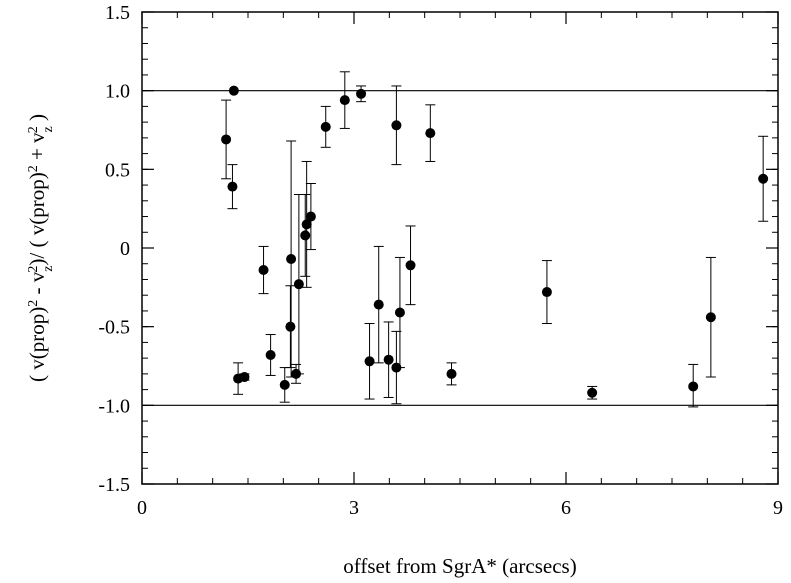  I want to click on y-axis-title: ( v(prop)2 - vz2)/ ( v(prop)2 + vz2 ), so click(40, 248).